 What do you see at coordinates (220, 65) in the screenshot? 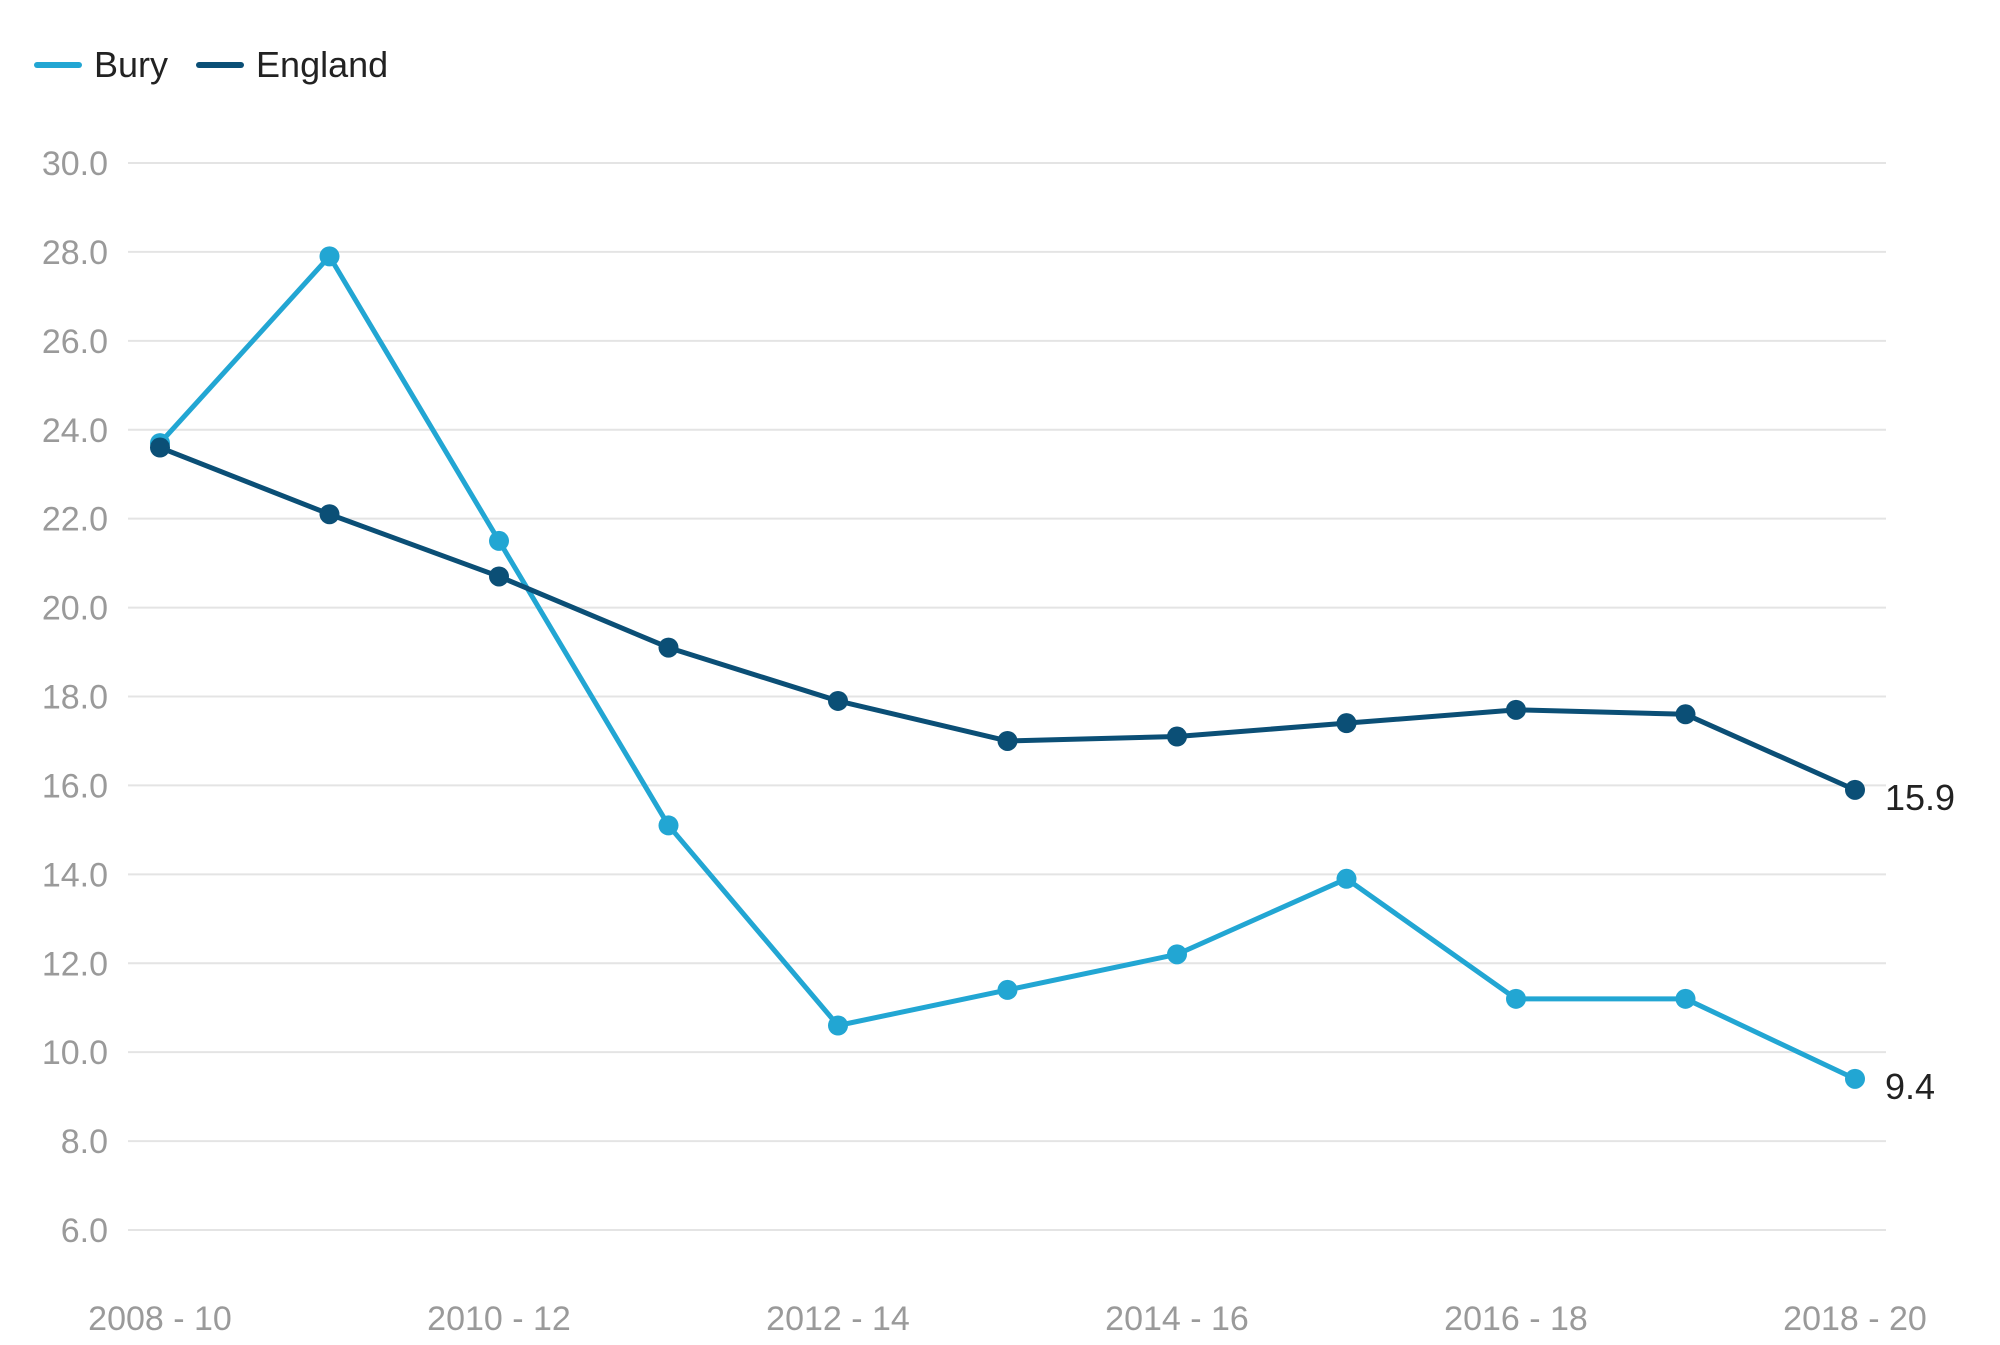
I see `legend-swatch-england` at bounding box center [220, 65].